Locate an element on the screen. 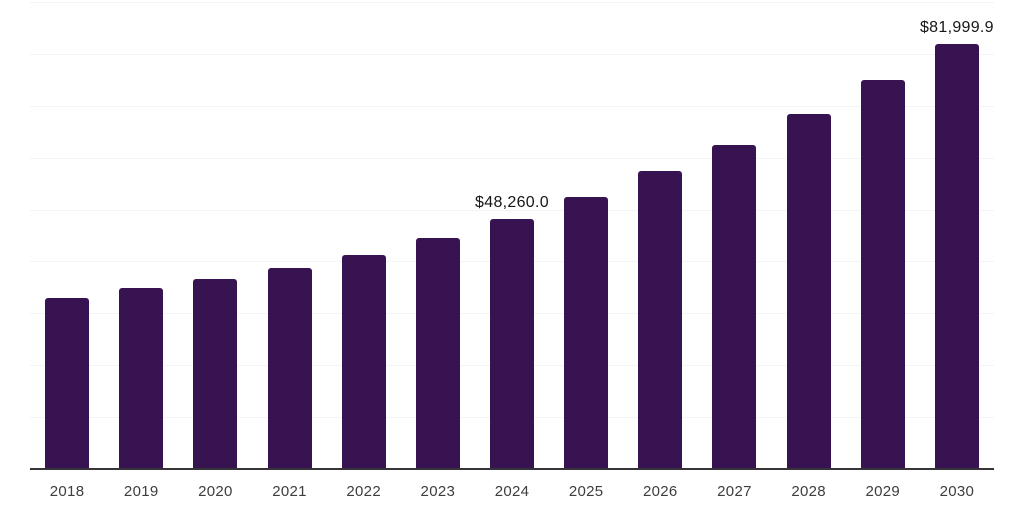 The width and height of the screenshot is (1024, 512). x-tick-2021: 2021 is located at coordinates (289, 491).